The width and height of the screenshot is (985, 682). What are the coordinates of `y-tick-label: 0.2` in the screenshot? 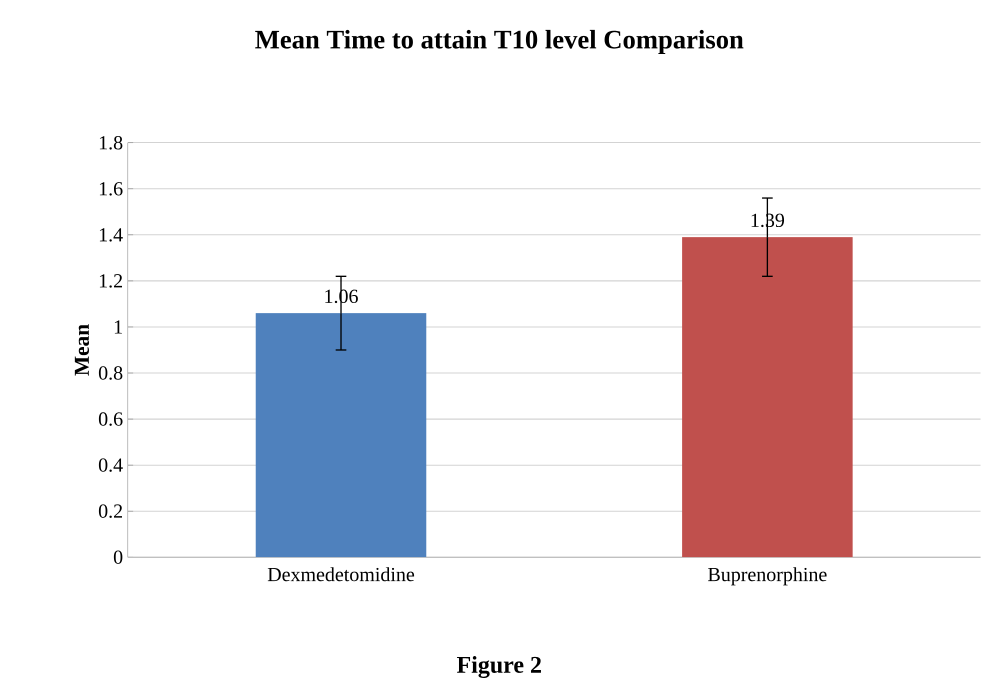 It's located at (110, 511).